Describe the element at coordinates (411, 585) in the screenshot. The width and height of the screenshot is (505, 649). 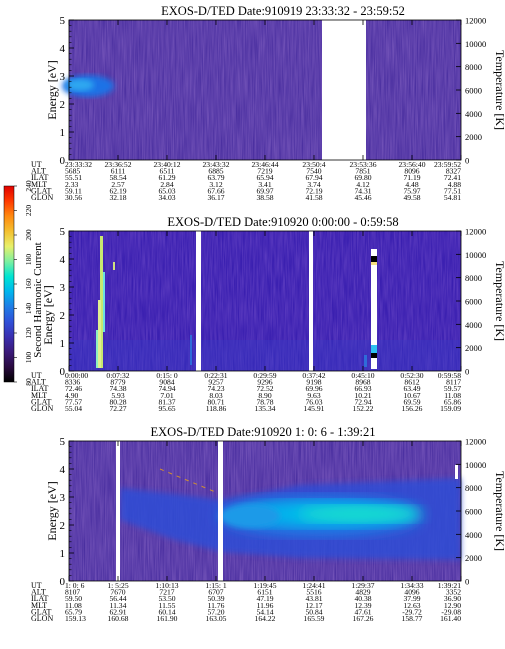
I see `orbit-value: 1:34:33` at that location.